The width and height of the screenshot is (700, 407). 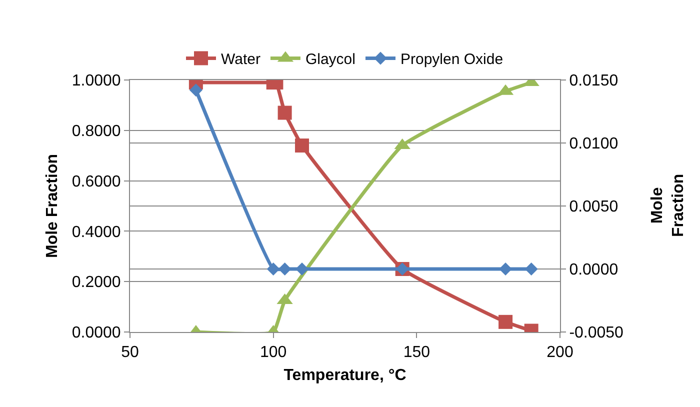 I want to click on x-tick-label: 150, so click(x=416, y=353).